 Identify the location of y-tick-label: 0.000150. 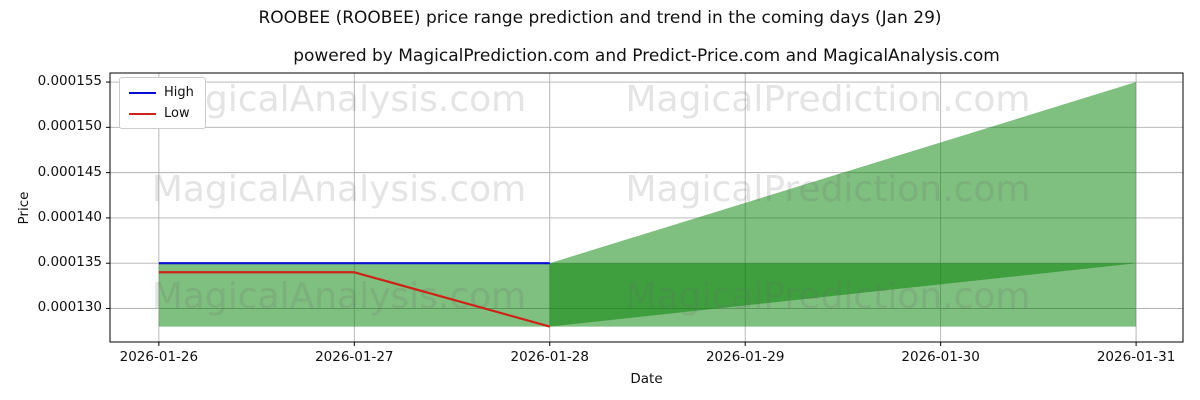
(69, 126).